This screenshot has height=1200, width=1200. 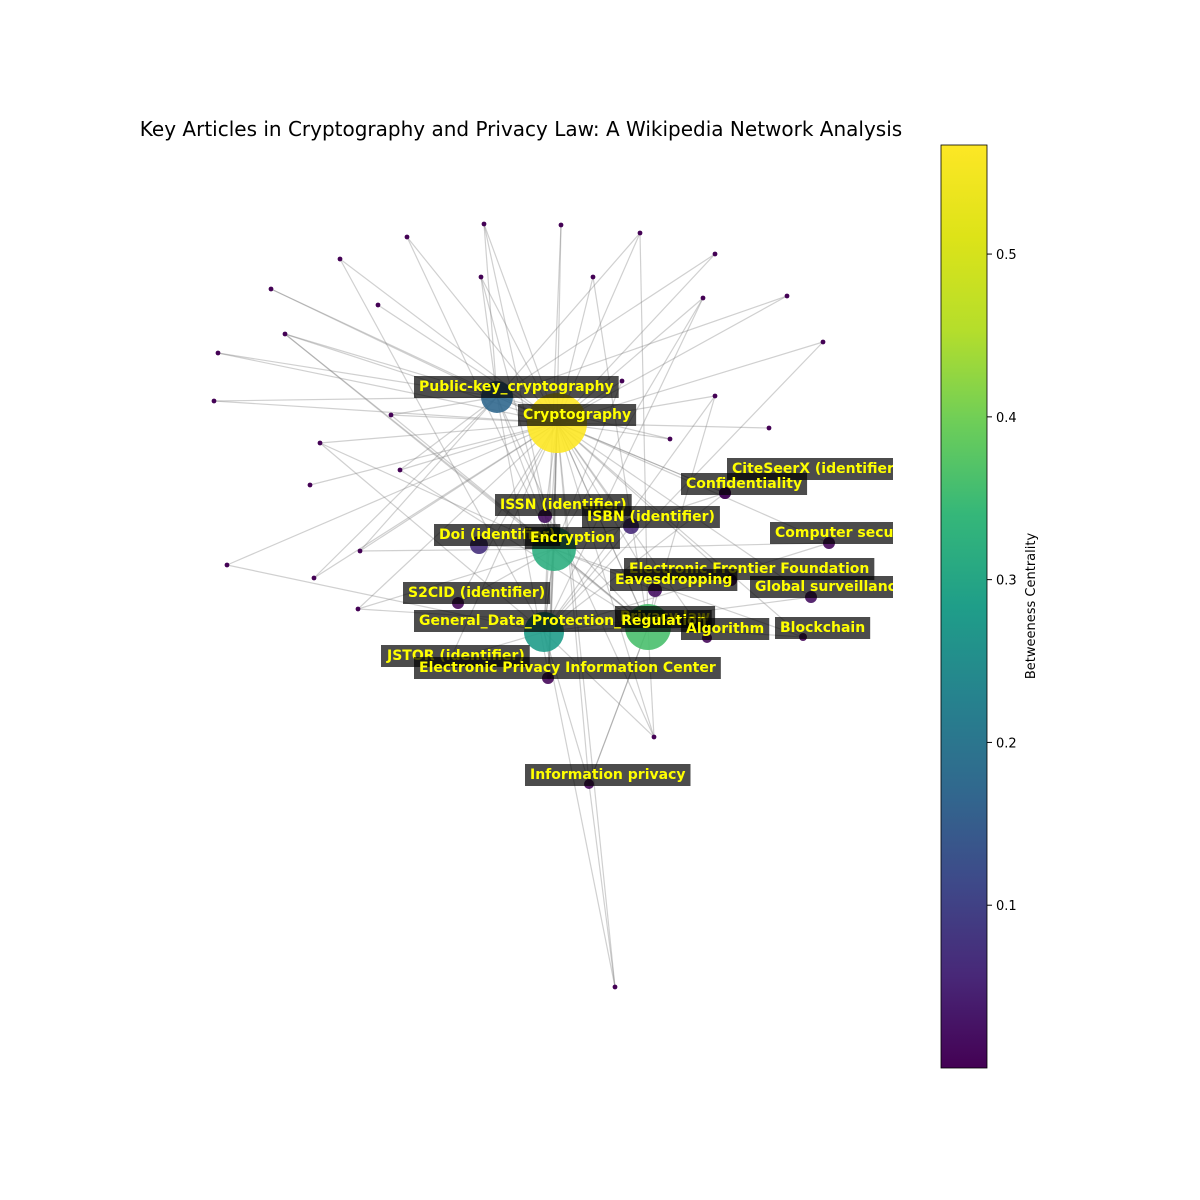 I want to click on colorbar-tick-label: 0.2, so click(x=1006, y=743).